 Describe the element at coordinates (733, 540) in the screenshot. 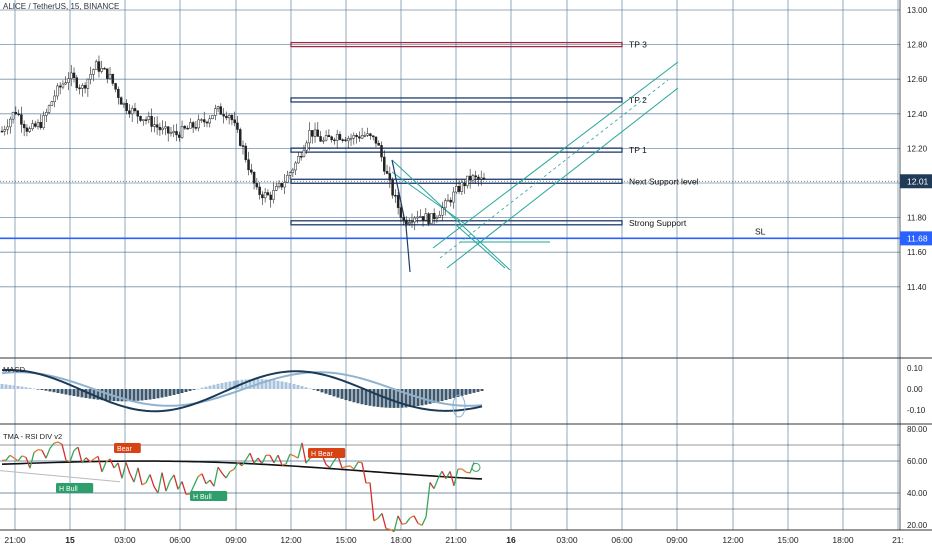

I see `time-label-13: 12:00` at that location.